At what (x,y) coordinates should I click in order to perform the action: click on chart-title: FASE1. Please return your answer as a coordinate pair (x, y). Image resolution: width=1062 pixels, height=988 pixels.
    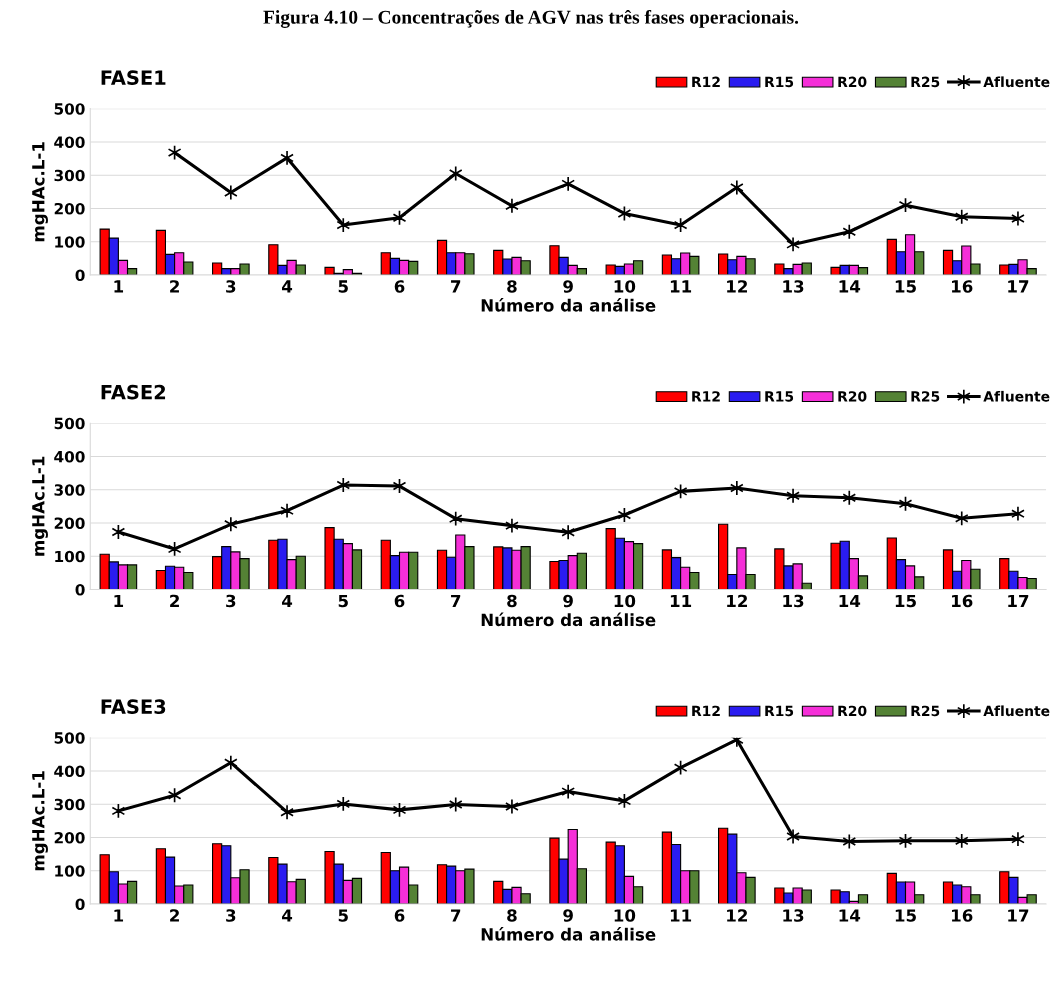
    Looking at the image, I should click on (133, 77).